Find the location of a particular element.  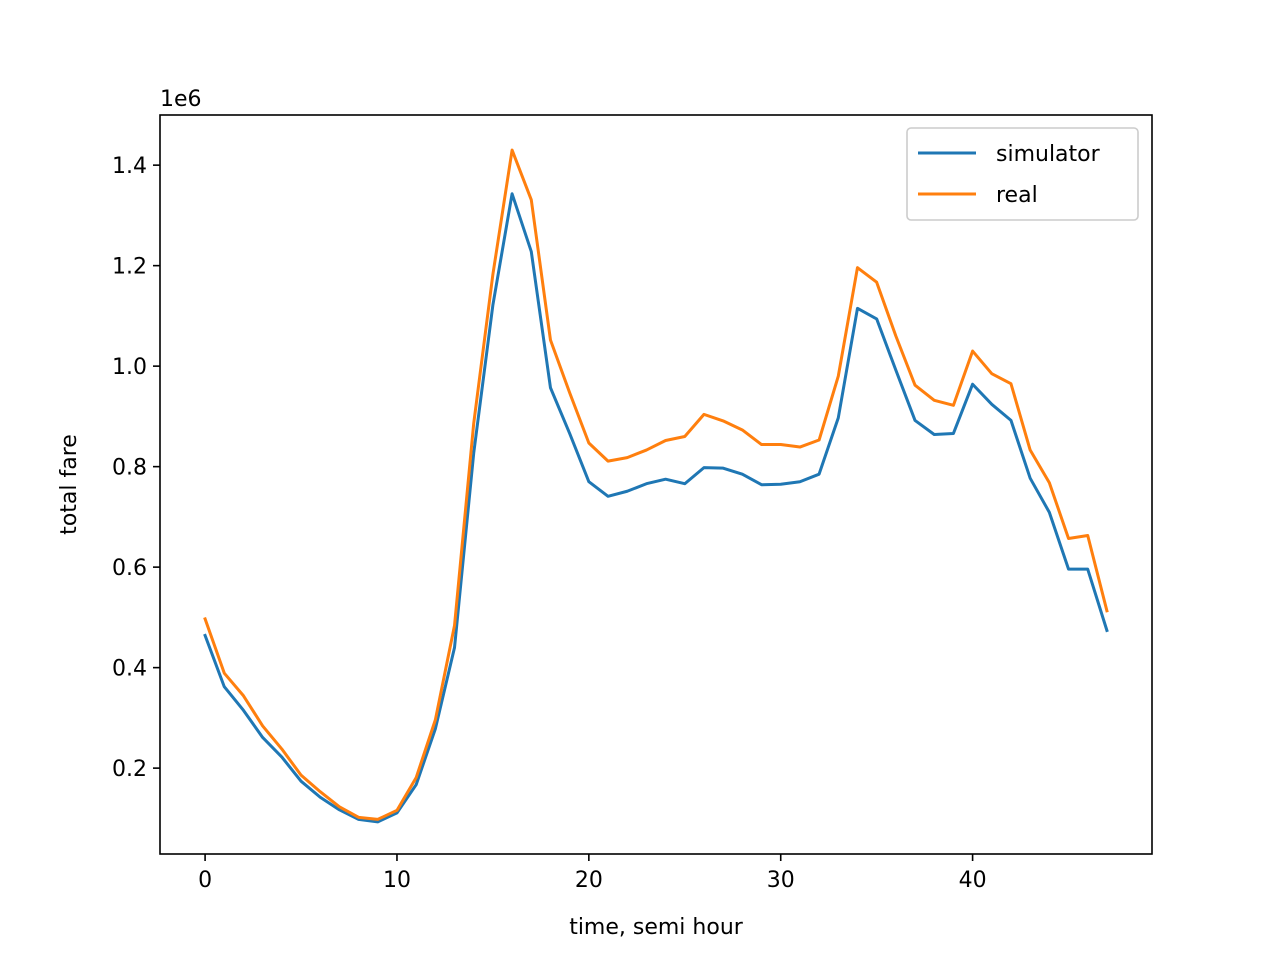

y-tick-label: 0.2 is located at coordinates (129, 769).